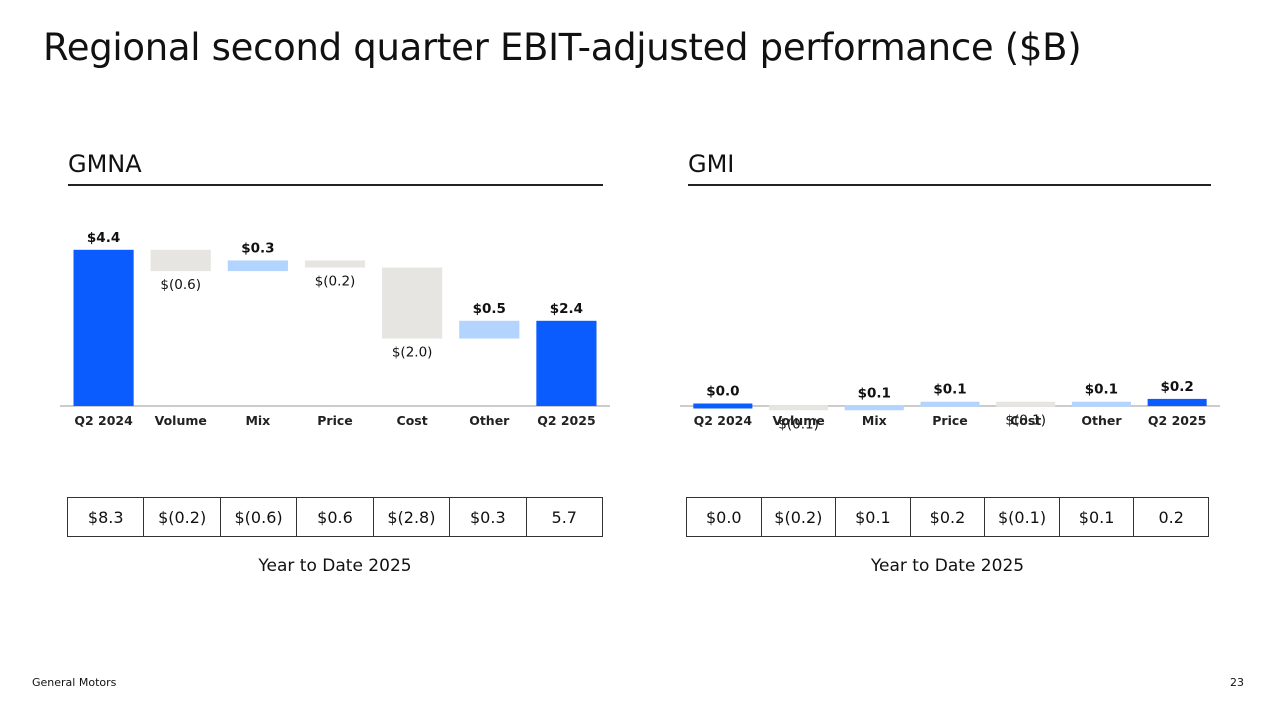  What do you see at coordinates (1101, 390) in the screenshot?
I see `gmi-data-label-5: $0.1` at bounding box center [1101, 390].